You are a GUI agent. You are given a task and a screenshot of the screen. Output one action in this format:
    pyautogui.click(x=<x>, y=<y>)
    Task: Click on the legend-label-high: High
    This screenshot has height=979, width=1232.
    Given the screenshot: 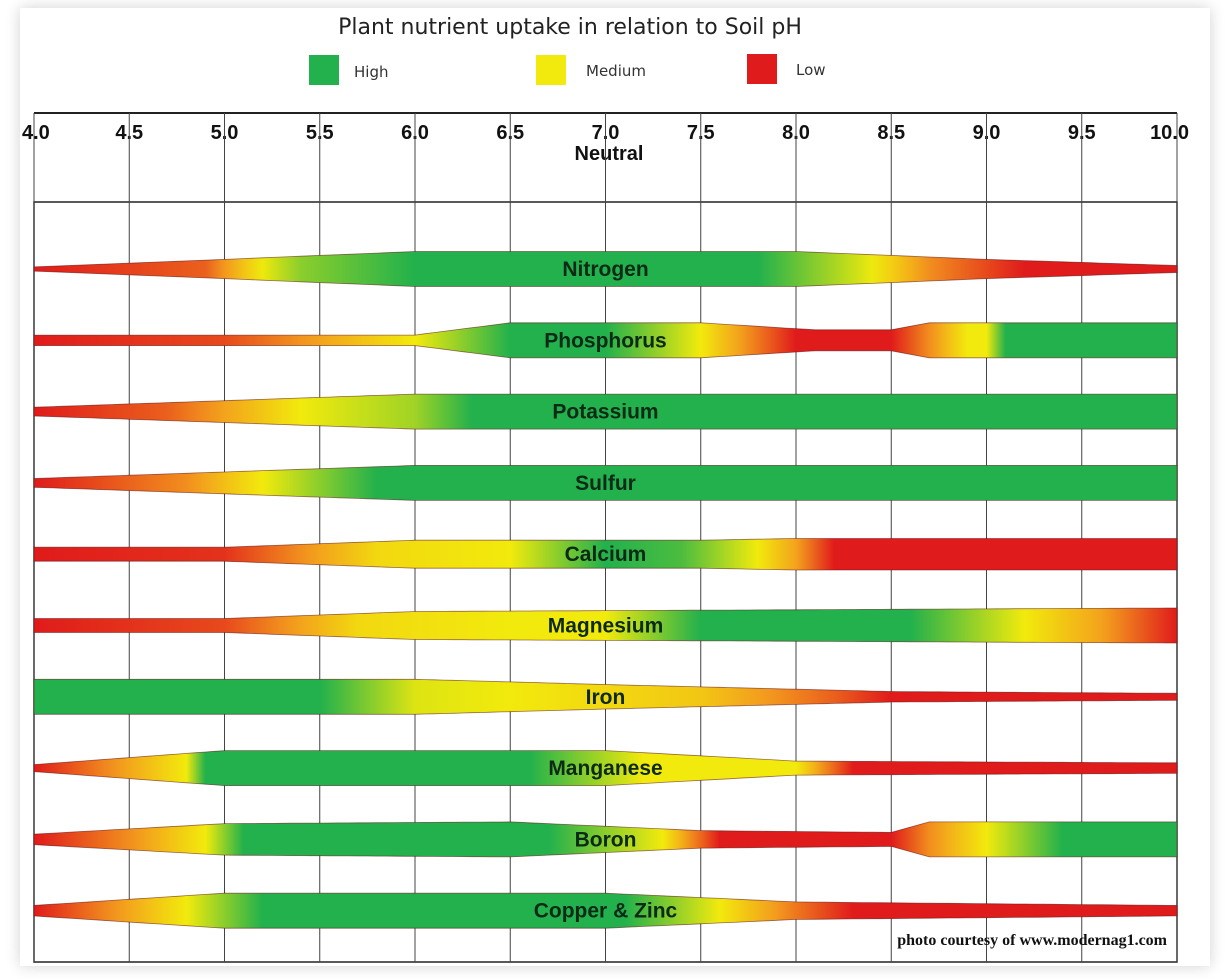 What is the action you would take?
    pyautogui.click(x=371, y=72)
    